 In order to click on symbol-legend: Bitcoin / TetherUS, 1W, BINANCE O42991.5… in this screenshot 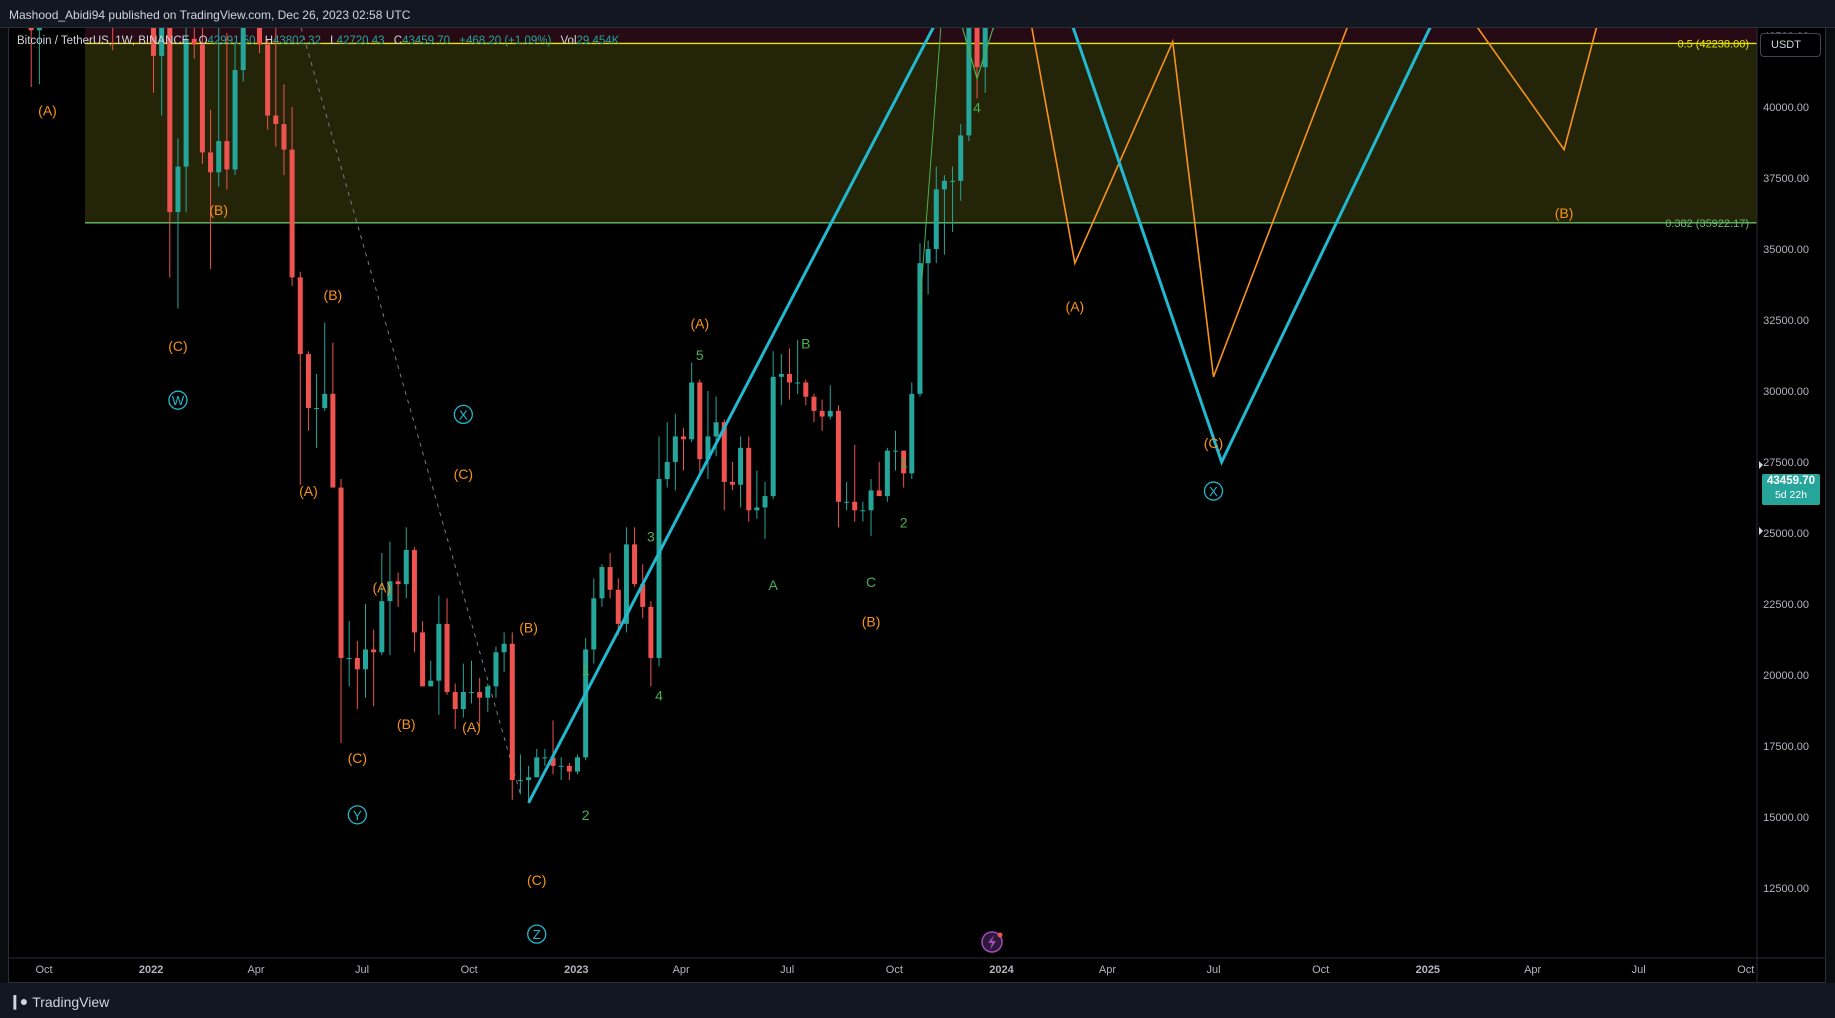, I will do `click(318, 41)`.